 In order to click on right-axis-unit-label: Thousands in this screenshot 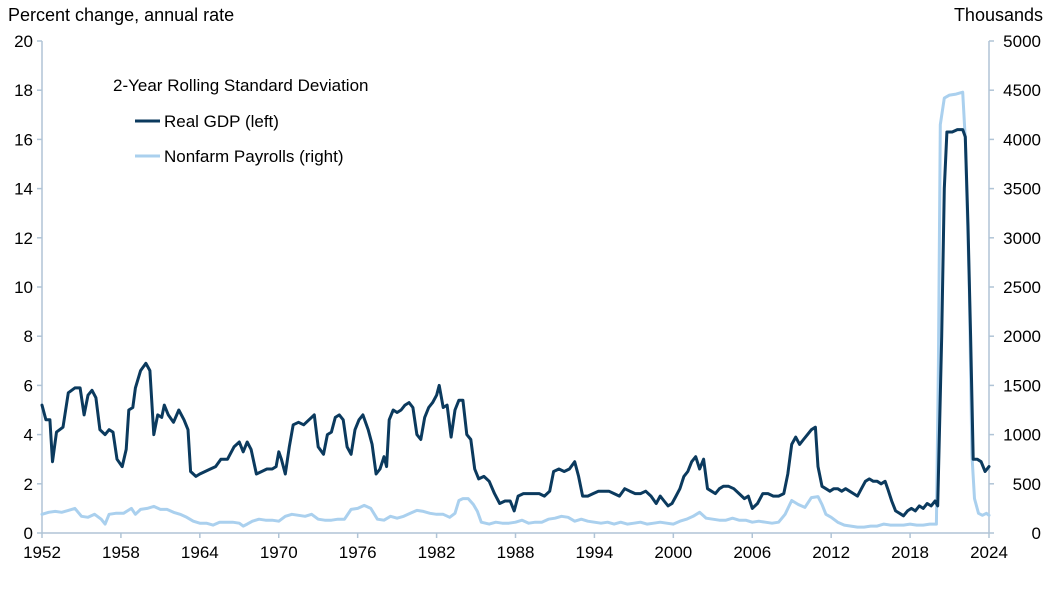, I will do `click(998, 15)`.